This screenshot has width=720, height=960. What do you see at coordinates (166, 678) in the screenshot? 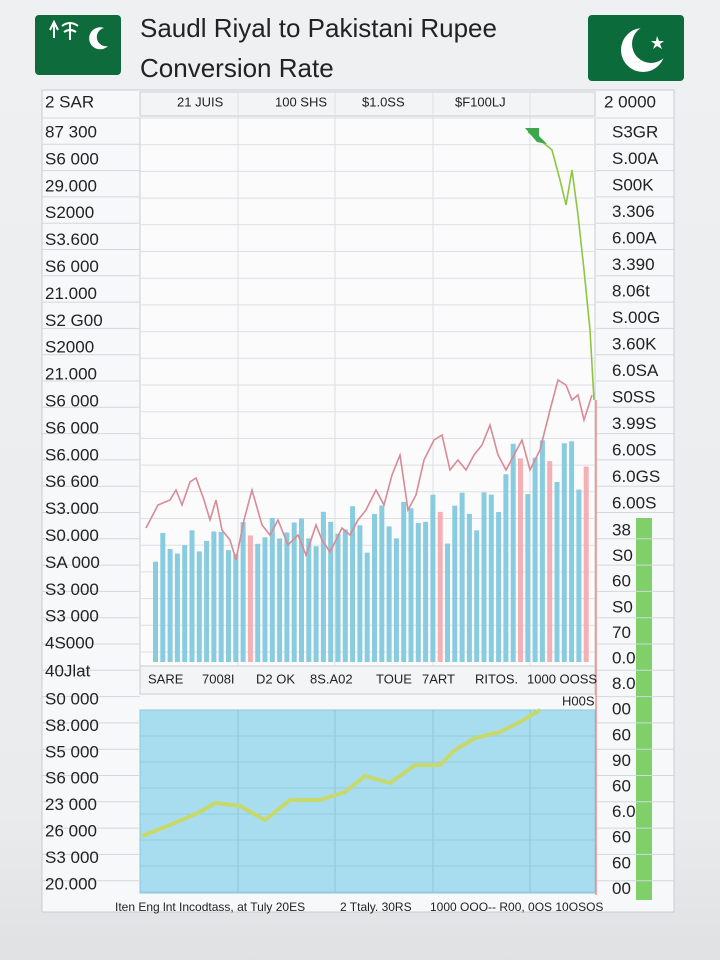
I see `middle-label: SARE` at bounding box center [166, 678].